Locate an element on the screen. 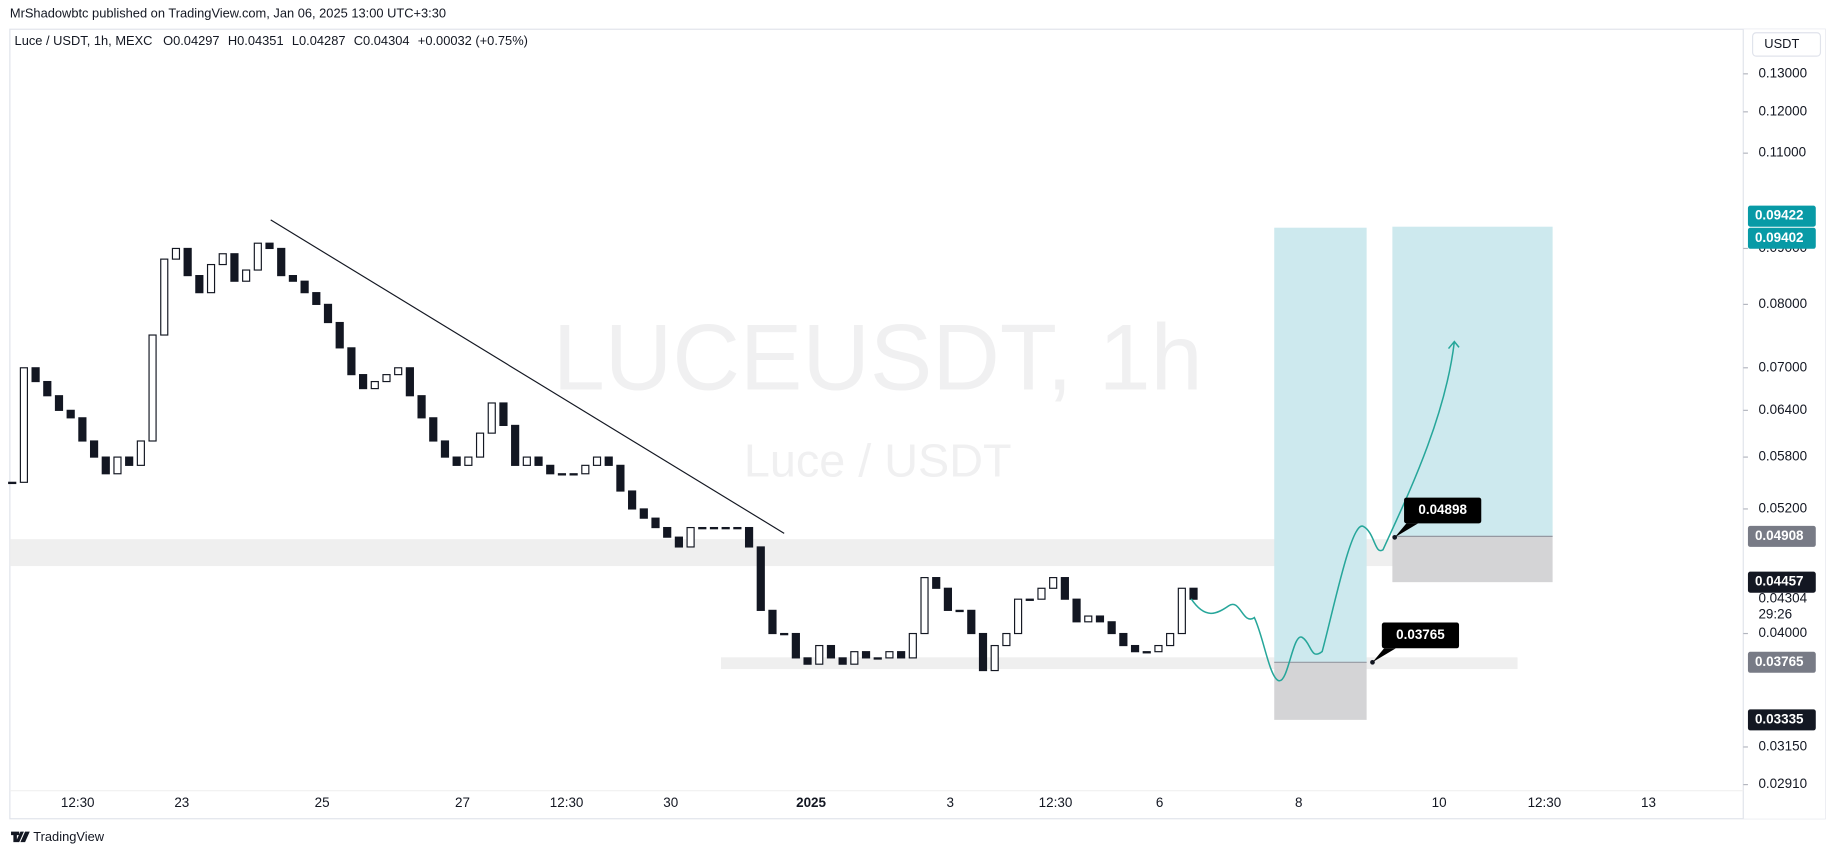 The image size is (1835, 855). price-tag-label: 0.09402 is located at coordinates (1779, 237).